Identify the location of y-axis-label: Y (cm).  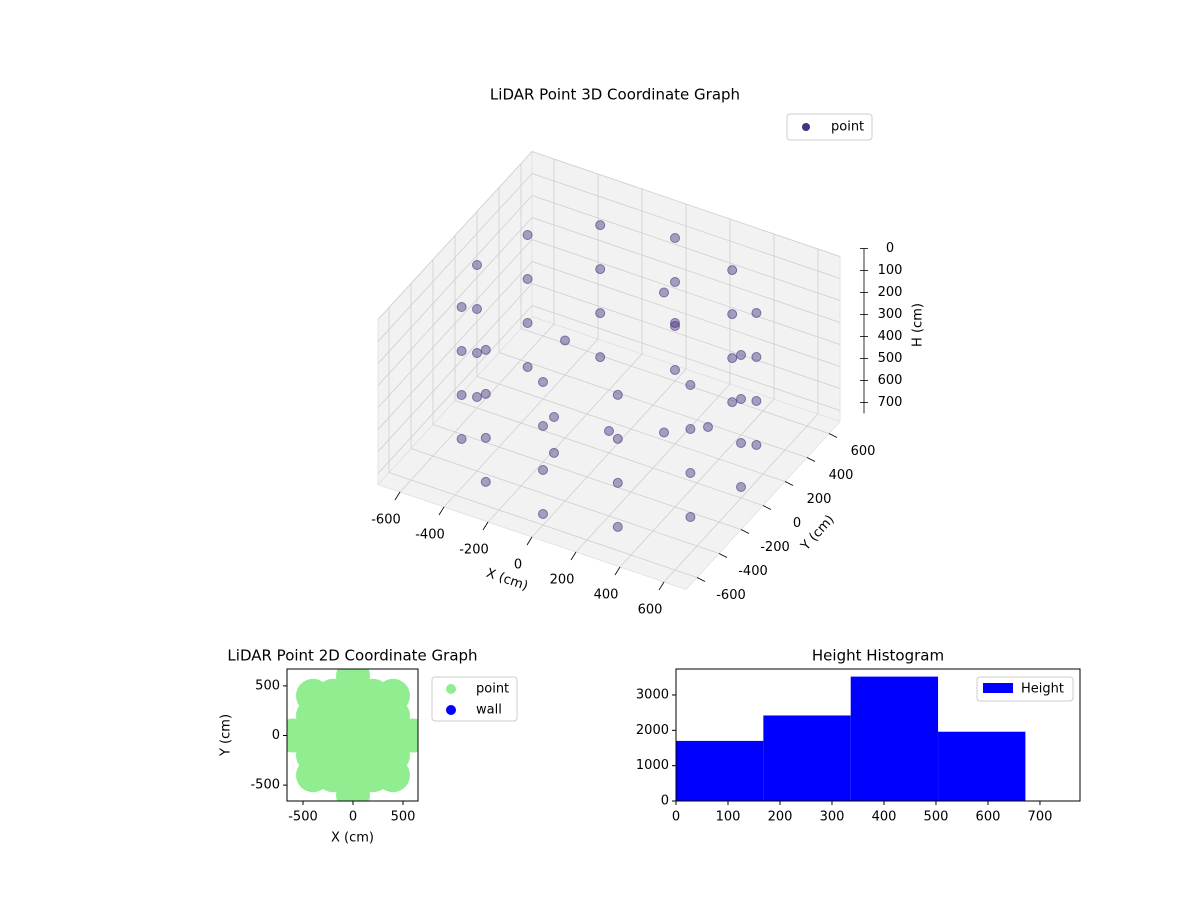
(226, 735).